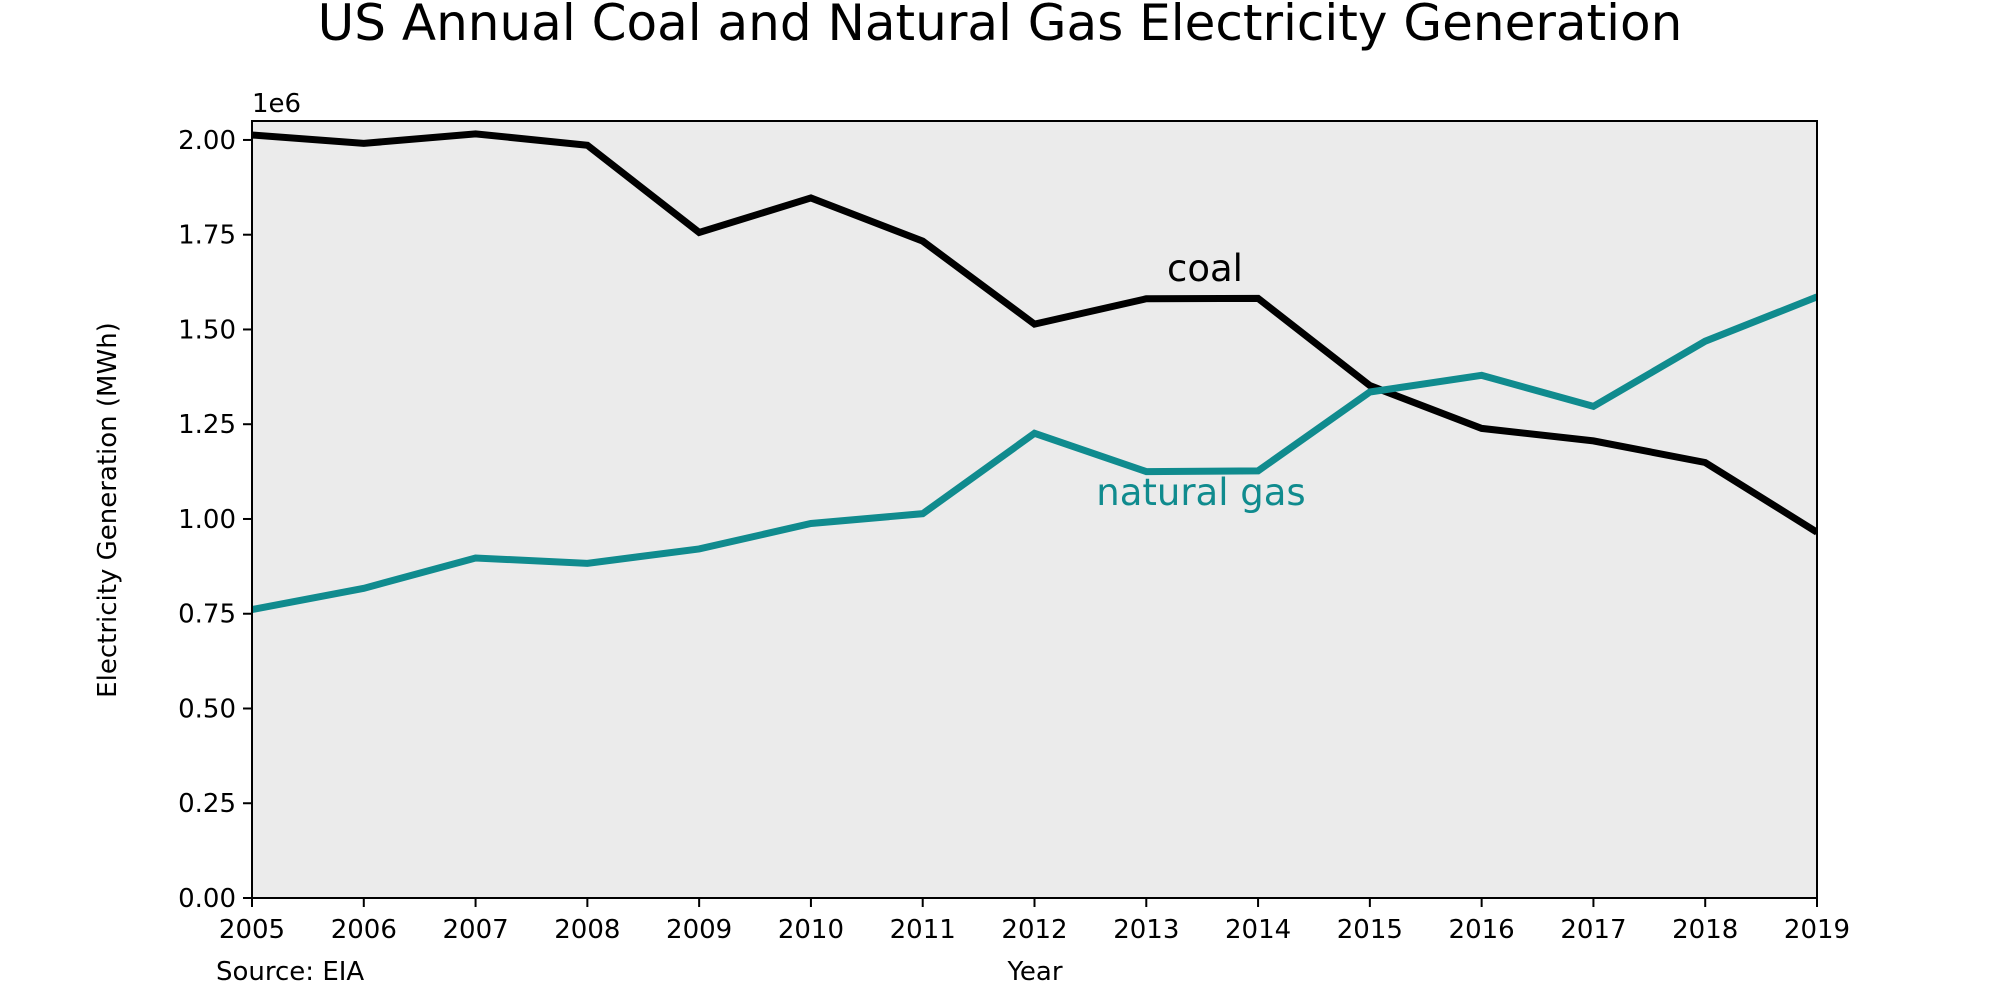 This screenshot has width=2000, height=1000. Describe the element at coordinates (207, 236) in the screenshot. I see `y-tick-label: 1.75` at that location.